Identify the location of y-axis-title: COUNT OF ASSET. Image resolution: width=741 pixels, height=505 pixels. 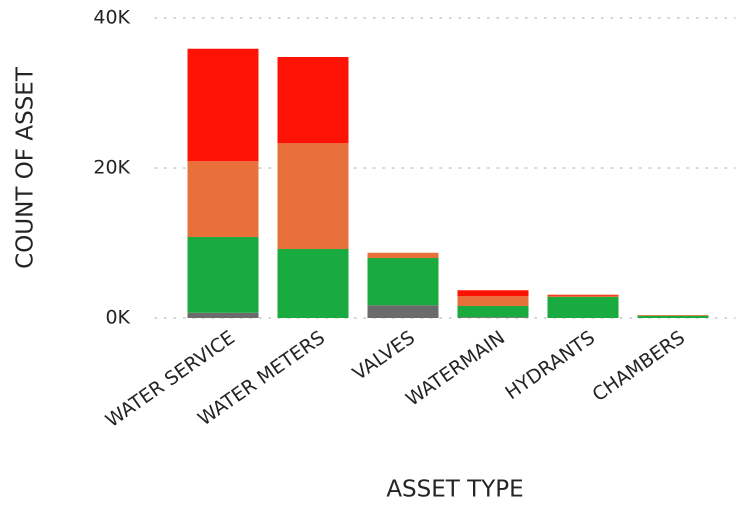
(26, 167).